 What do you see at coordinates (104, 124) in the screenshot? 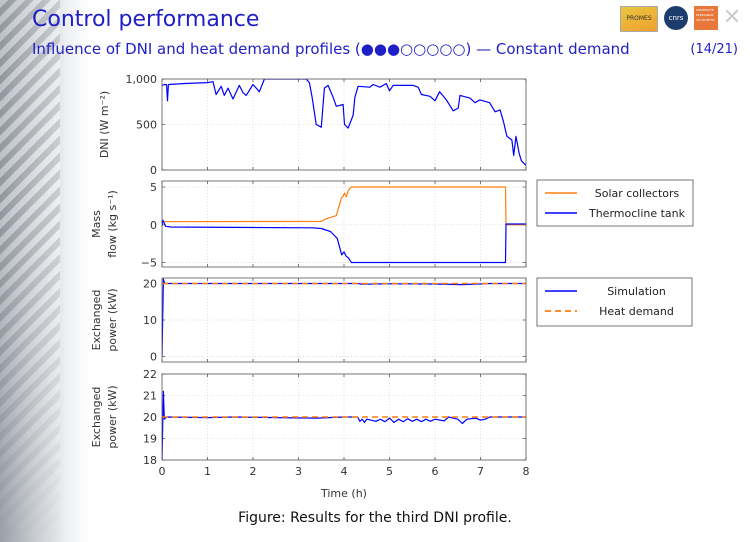
I see `y-axis-label: DNI (W m⁻²)` at bounding box center [104, 124].